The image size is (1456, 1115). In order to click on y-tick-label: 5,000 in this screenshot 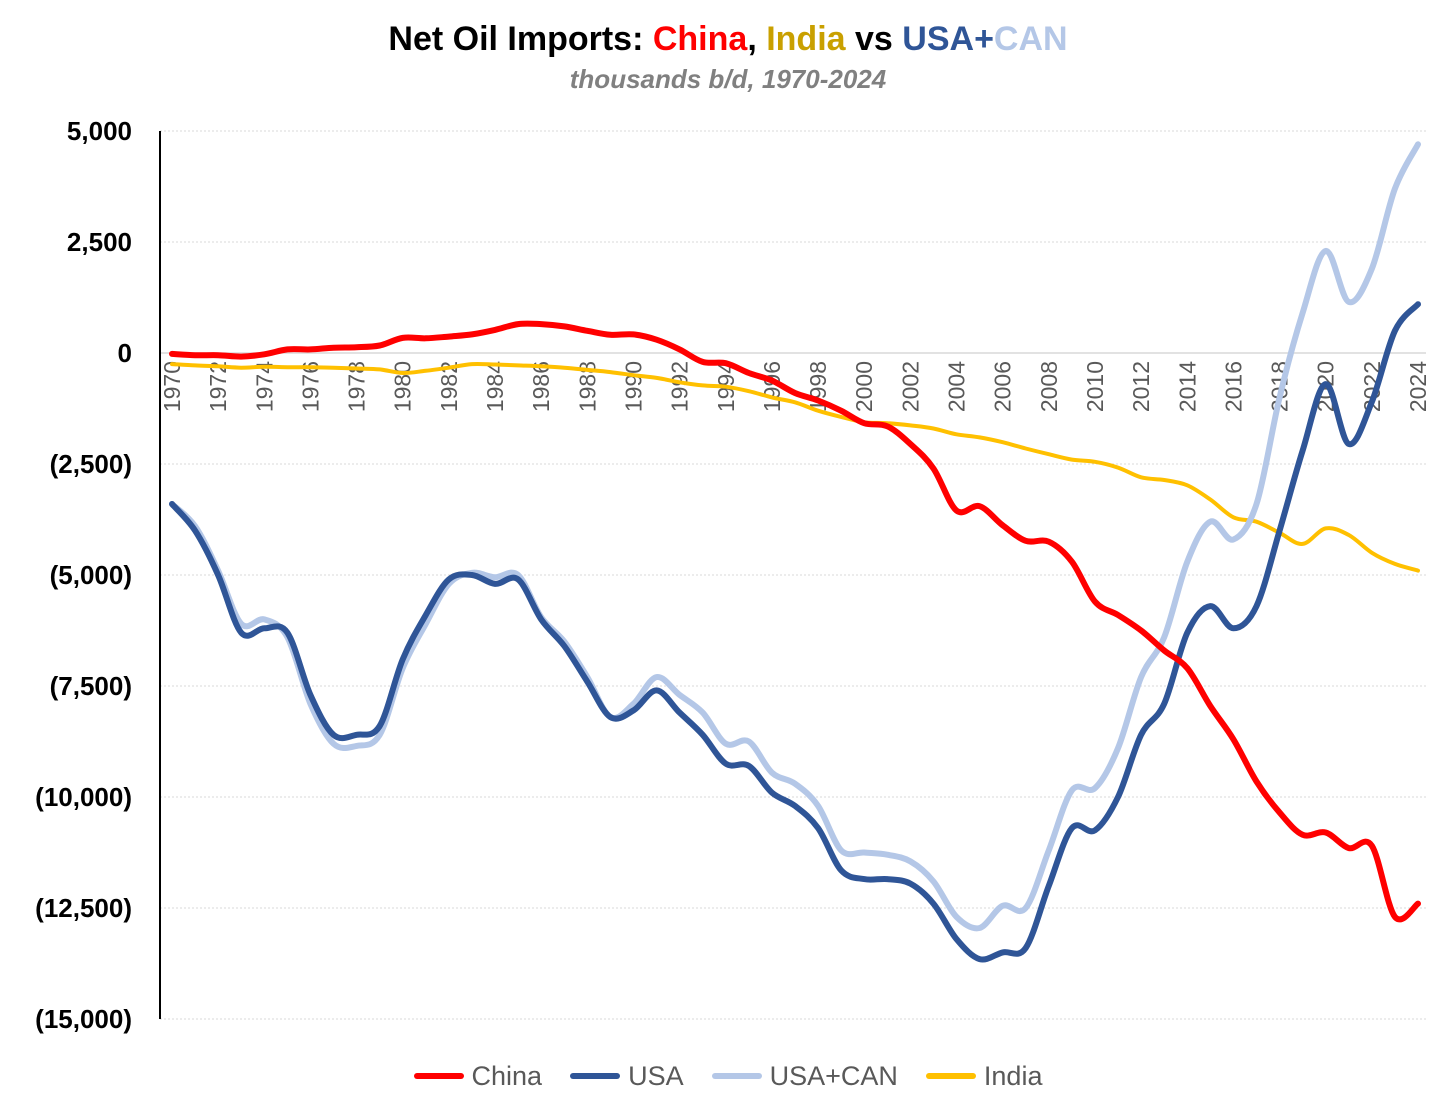, I will do `click(99, 131)`.